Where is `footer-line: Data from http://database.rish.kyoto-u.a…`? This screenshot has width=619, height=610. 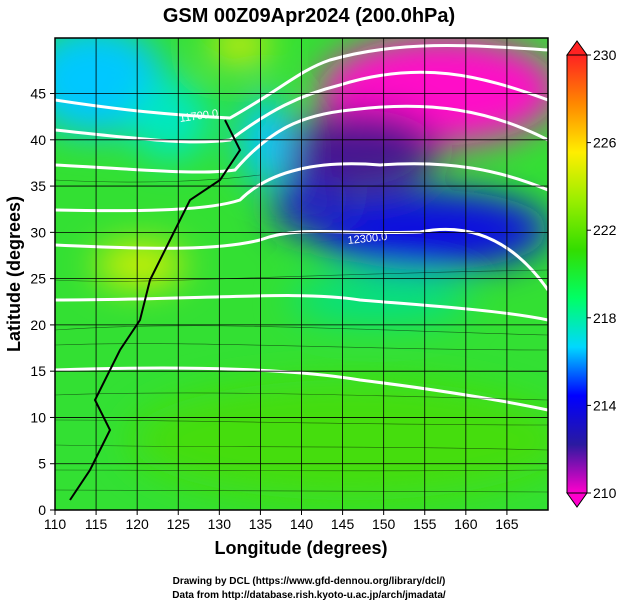 footer-line: Data from http://database.rish.kyoto-u.a… is located at coordinates (309, 595).